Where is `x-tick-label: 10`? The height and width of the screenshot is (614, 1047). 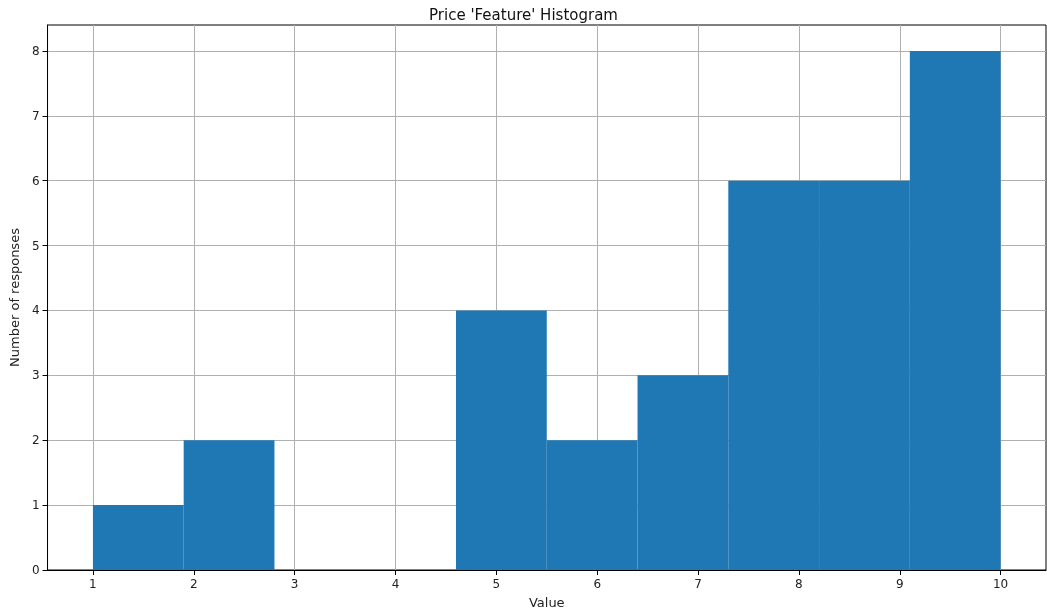
x-tick-label: 10 is located at coordinates (1000, 584).